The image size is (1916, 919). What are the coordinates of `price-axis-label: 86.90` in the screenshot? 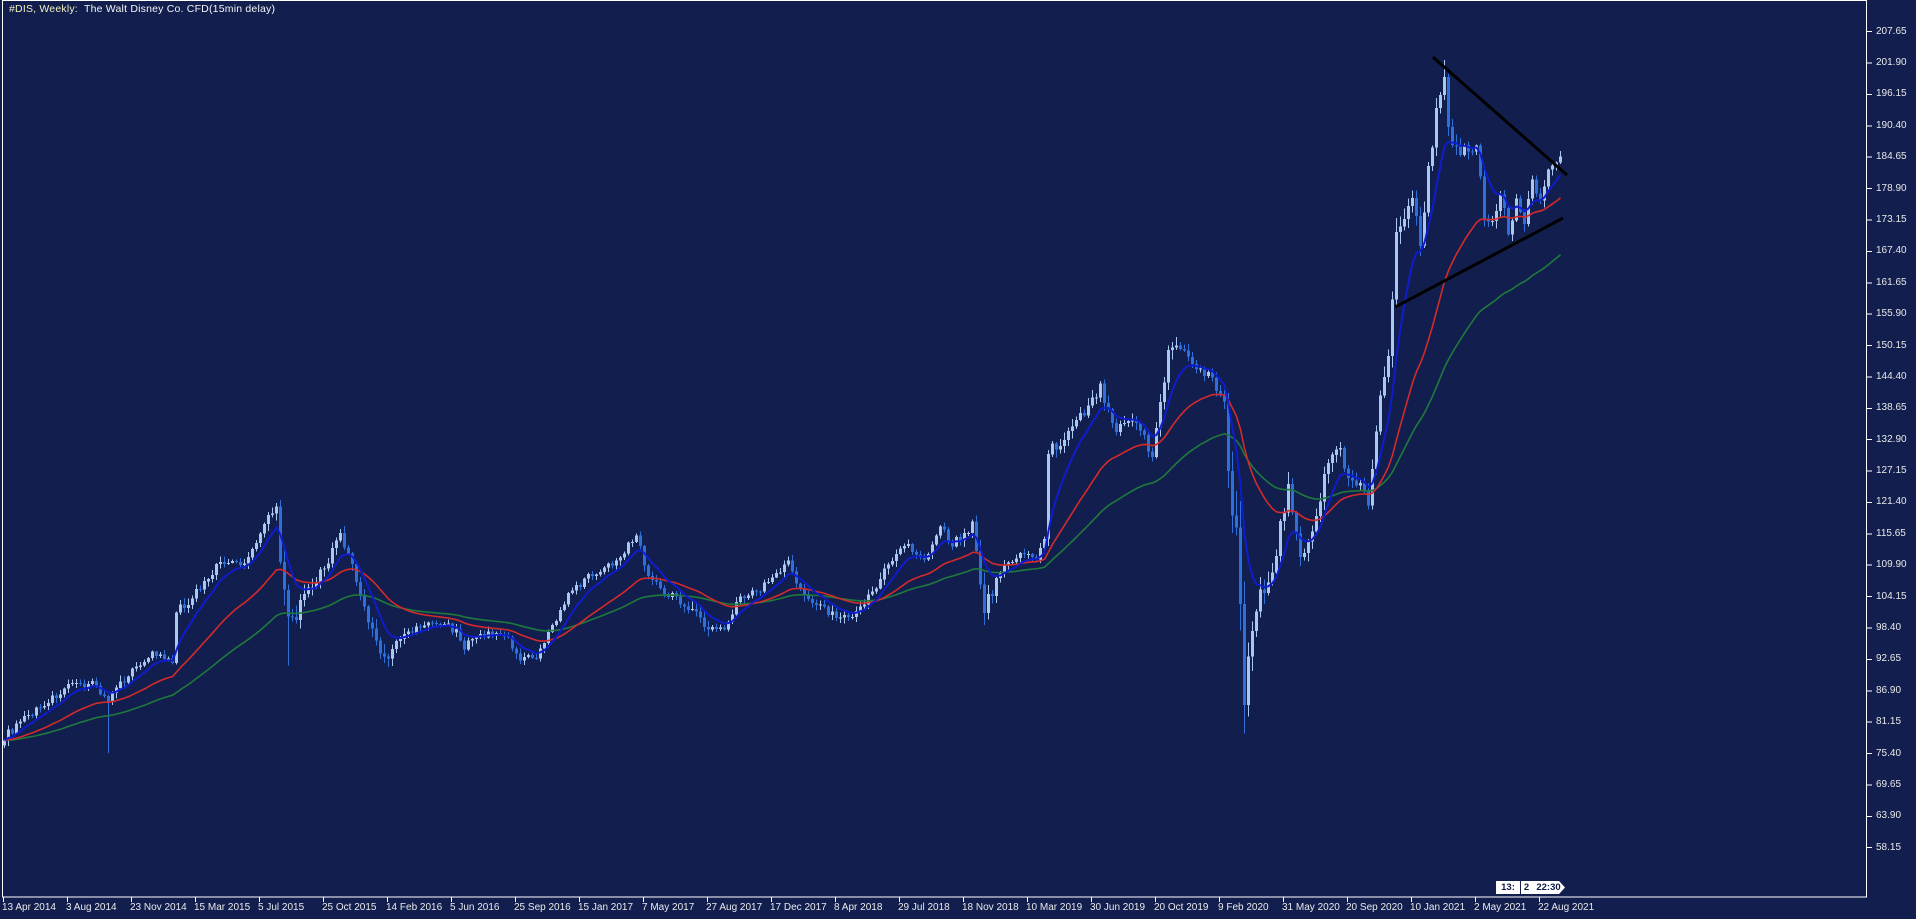 It's located at (1889, 690).